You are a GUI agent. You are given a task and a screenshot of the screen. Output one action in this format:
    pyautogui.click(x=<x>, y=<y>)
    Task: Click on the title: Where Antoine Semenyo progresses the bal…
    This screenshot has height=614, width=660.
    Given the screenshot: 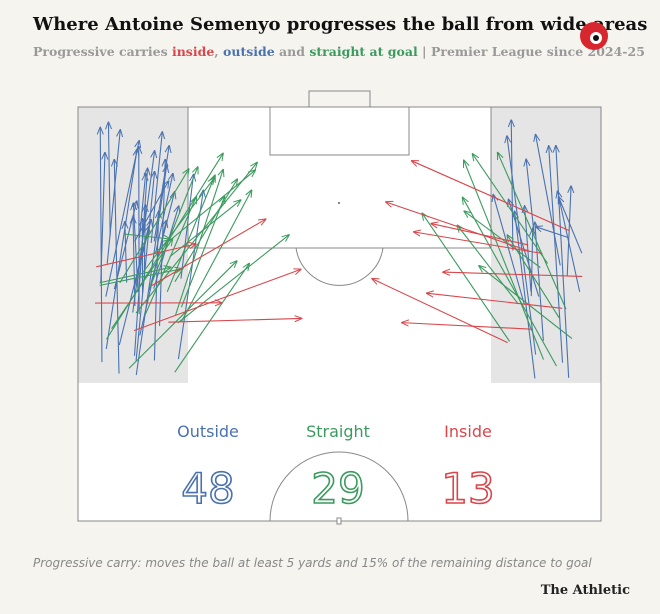 What is the action you would take?
    pyautogui.click(x=339, y=24)
    